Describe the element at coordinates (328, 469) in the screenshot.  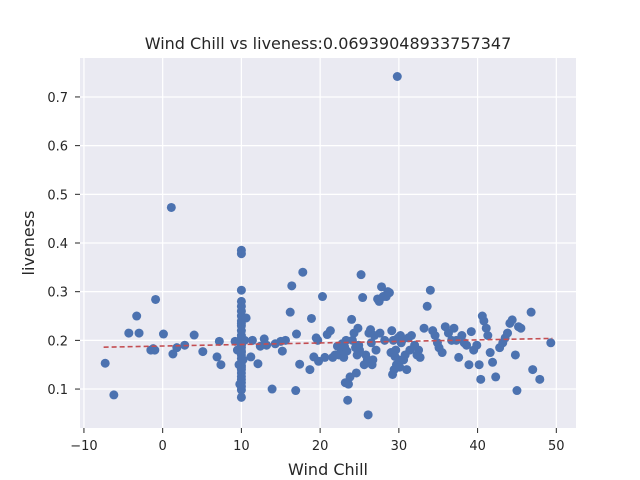
I see `x-axis-label: Wind Chill` at that location.